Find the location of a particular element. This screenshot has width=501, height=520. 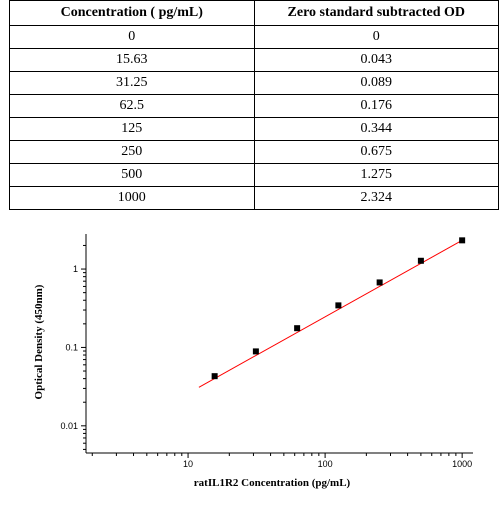

od-cell: 0.176 is located at coordinates (376, 106).